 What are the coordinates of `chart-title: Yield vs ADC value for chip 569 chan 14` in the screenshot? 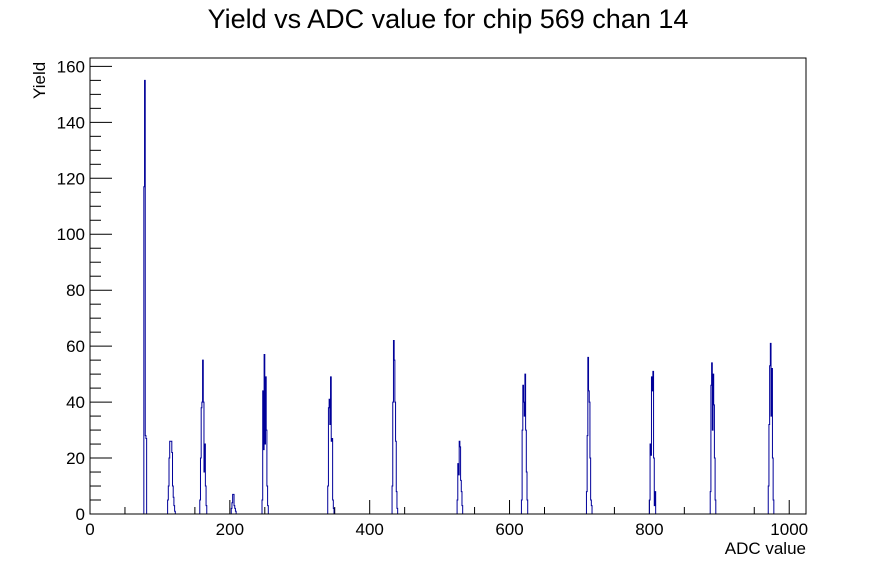 It's located at (448, 19).